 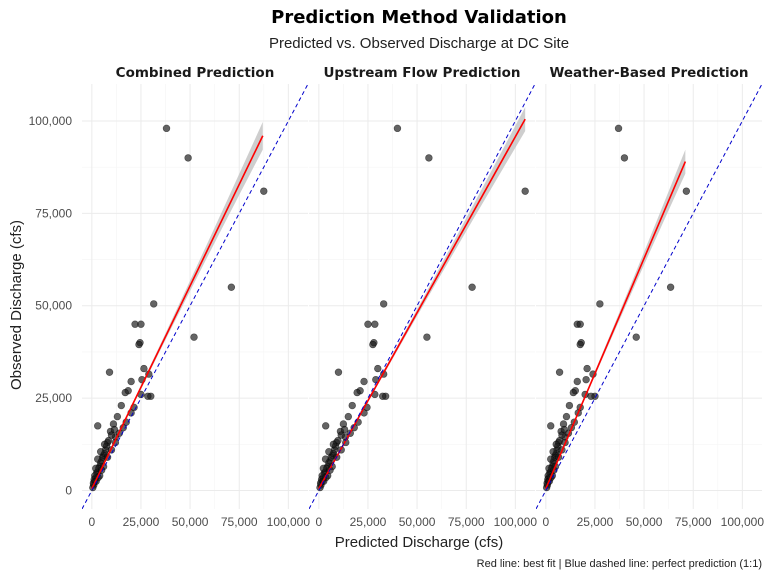 What do you see at coordinates (53, 213) in the screenshot?
I see `y-tick-label: 75,000` at bounding box center [53, 213].